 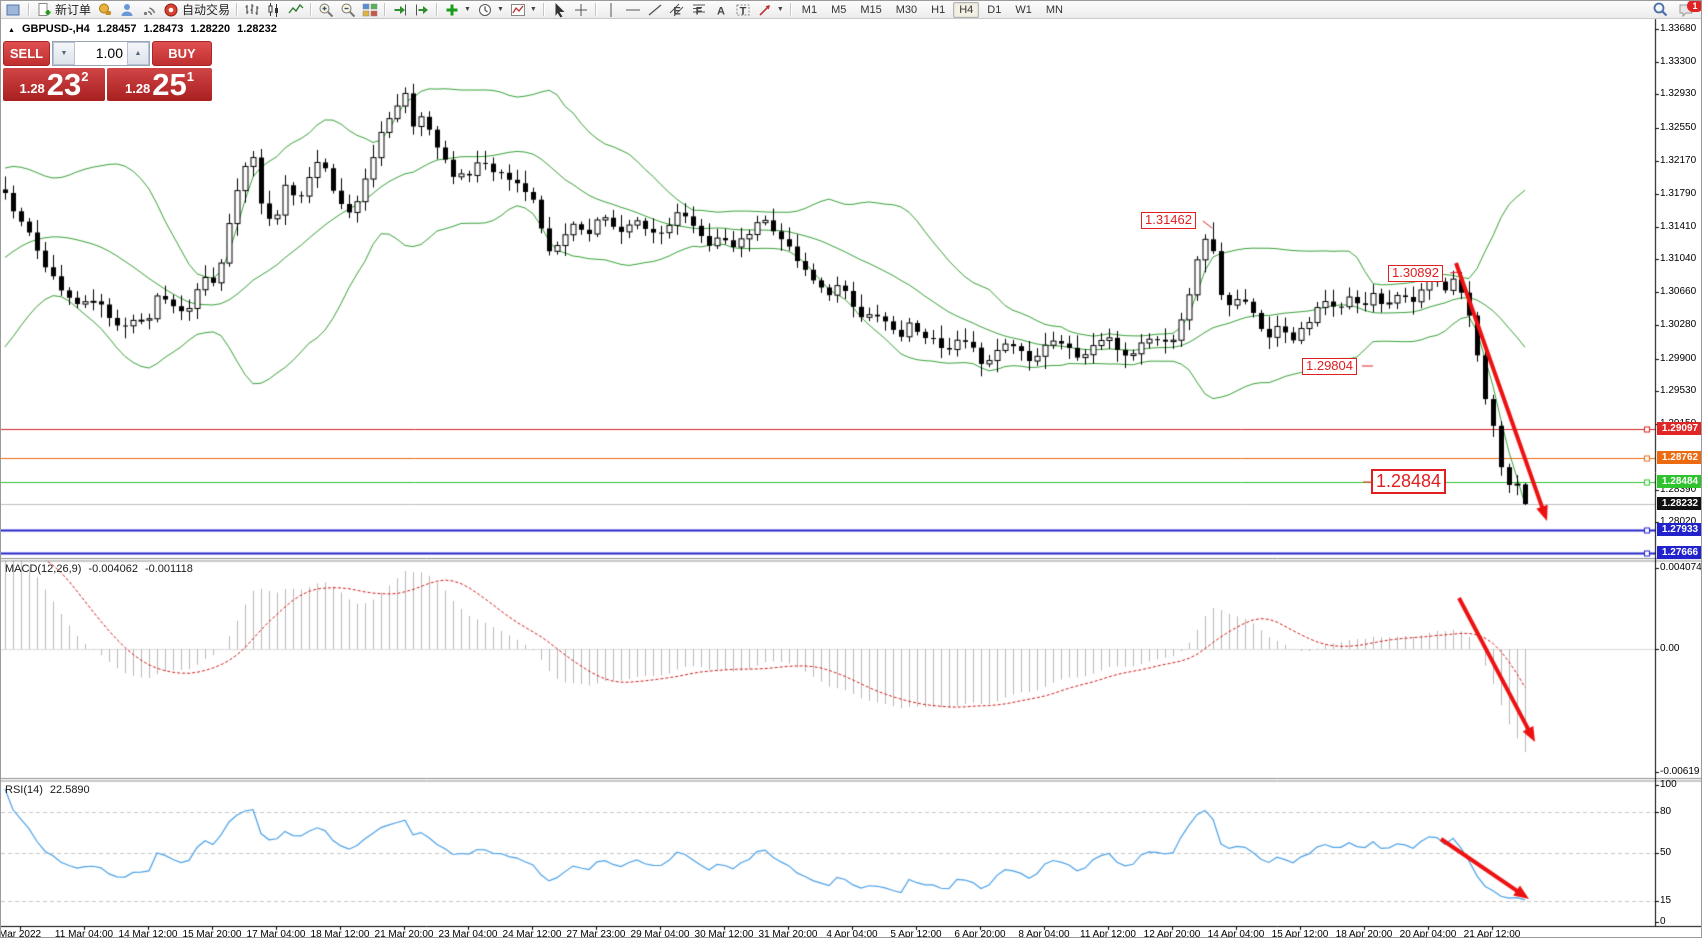 I want to click on toolbar-cursor-button, so click(x=559, y=10).